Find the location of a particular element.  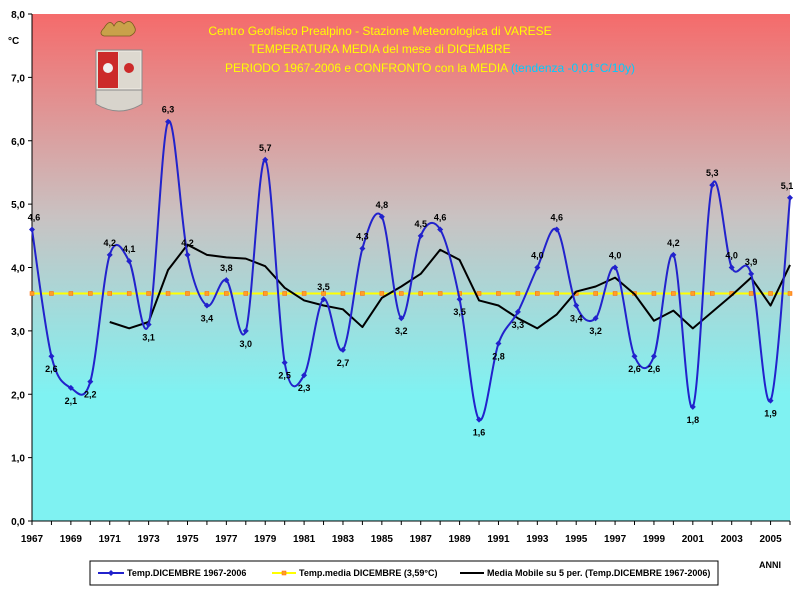

chart-title-line-2: TEMPERATURA MEDIA del mese di DICEMBRE is located at coordinates (379, 49).